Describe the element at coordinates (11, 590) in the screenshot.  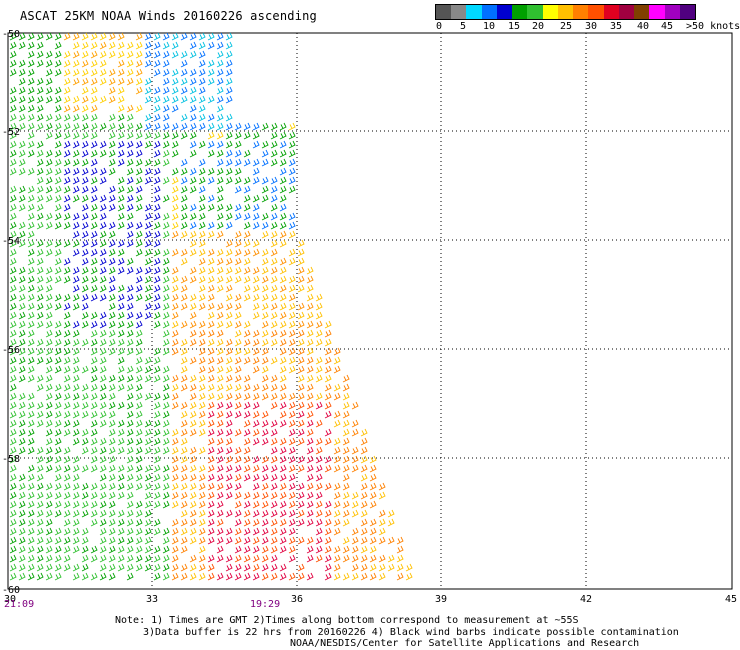
I see `latitude-tick-label: -60` at that location.